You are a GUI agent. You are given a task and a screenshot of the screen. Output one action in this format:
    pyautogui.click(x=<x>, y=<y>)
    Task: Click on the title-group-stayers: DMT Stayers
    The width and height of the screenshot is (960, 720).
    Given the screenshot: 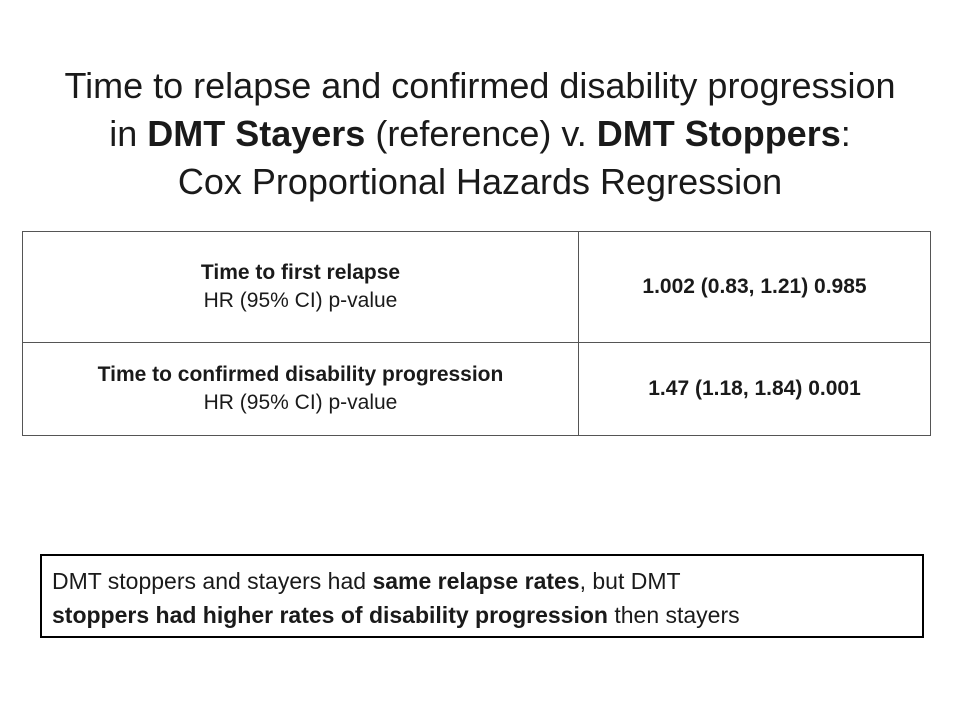 What is the action you would take?
    pyautogui.click(x=256, y=134)
    